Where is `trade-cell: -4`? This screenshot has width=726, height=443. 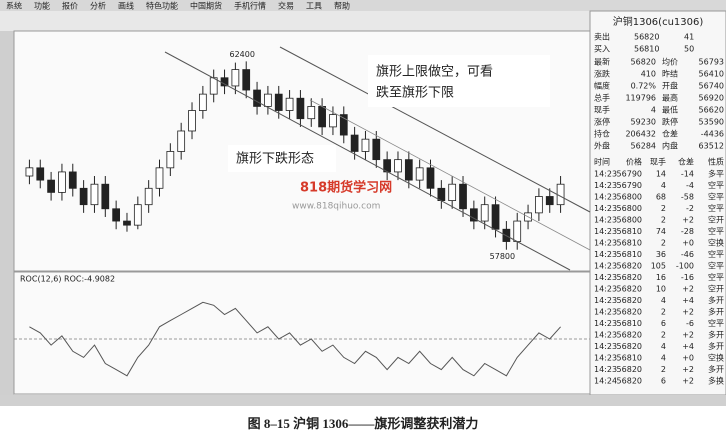
trade-cell: -4 is located at coordinates (690, 185).